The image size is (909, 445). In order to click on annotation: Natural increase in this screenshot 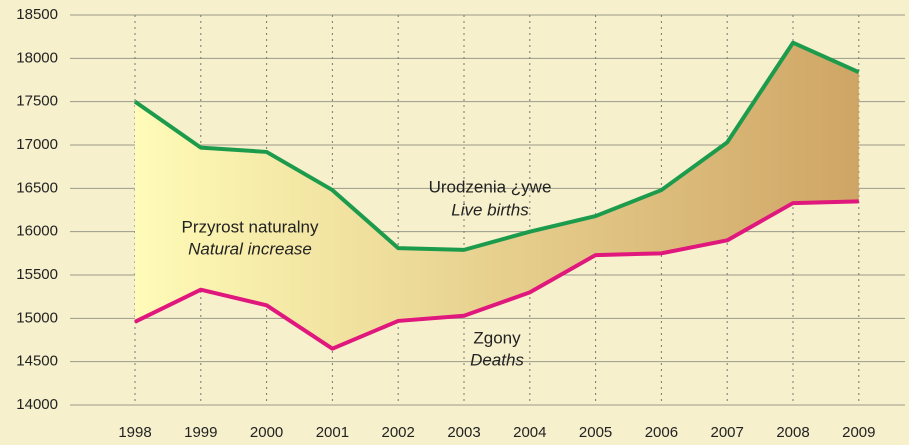, I will do `click(250, 248)`.